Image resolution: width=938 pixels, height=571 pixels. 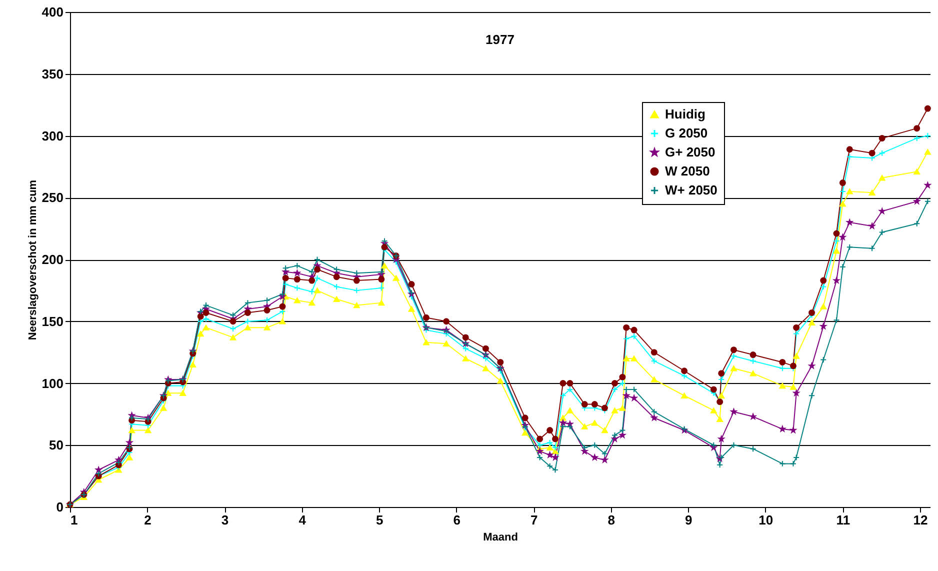 I want to click on x-tick-label: 2, so click(x=148, y=520).